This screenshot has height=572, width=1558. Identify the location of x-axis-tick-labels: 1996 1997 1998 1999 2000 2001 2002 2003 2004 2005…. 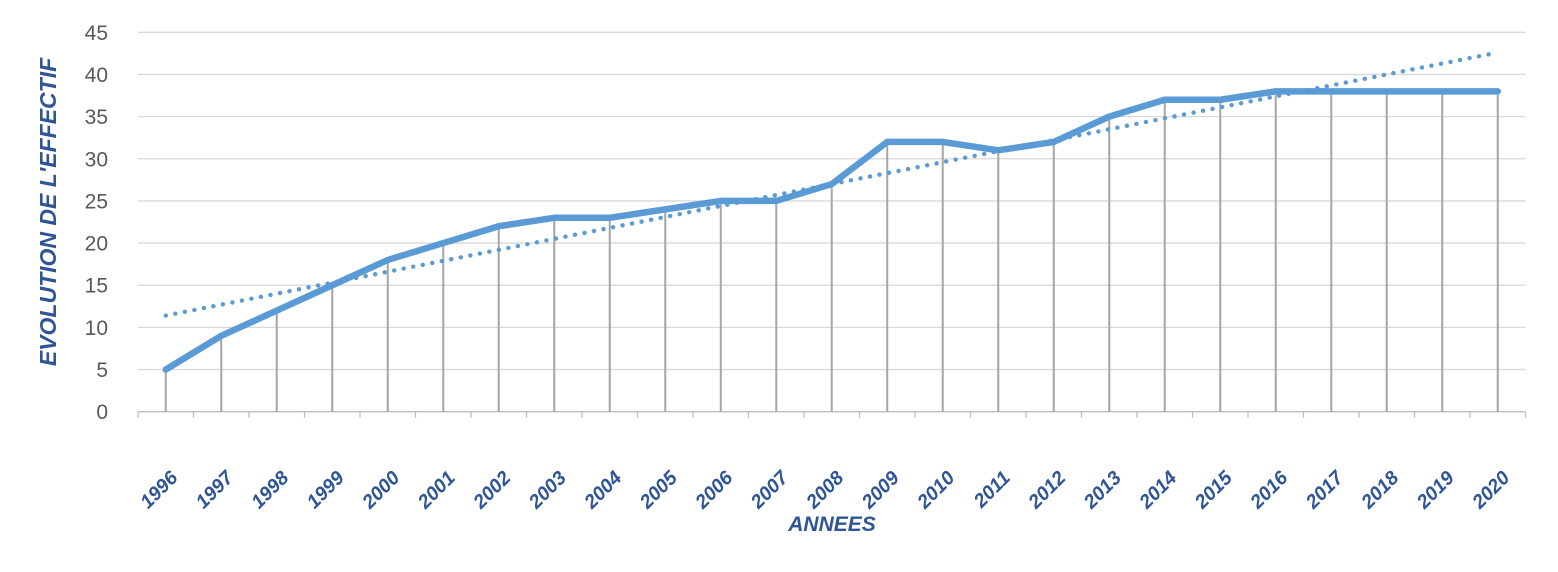
(825, 490).